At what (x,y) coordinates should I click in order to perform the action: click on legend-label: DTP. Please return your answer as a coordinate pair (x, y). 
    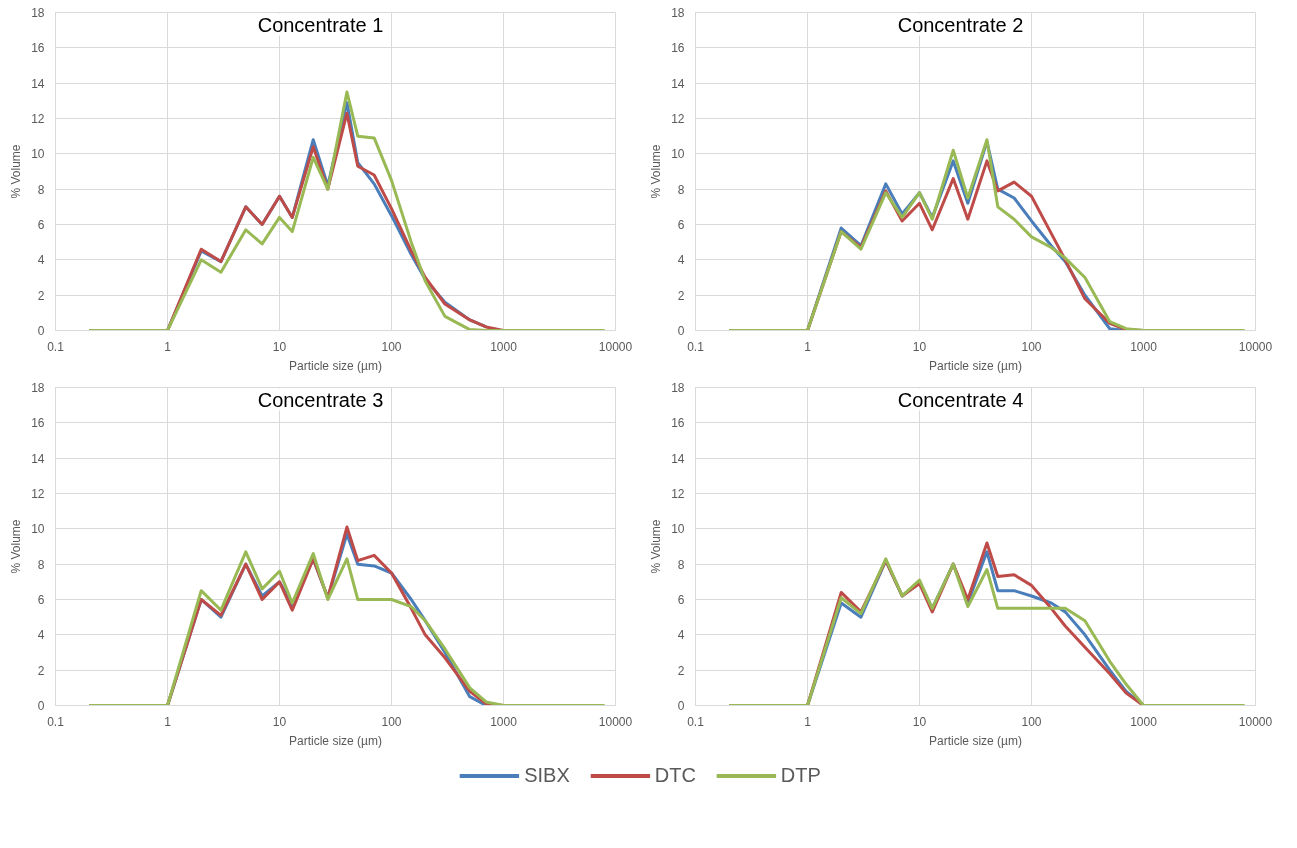
    Looking at the image, I should click on (800, 775).